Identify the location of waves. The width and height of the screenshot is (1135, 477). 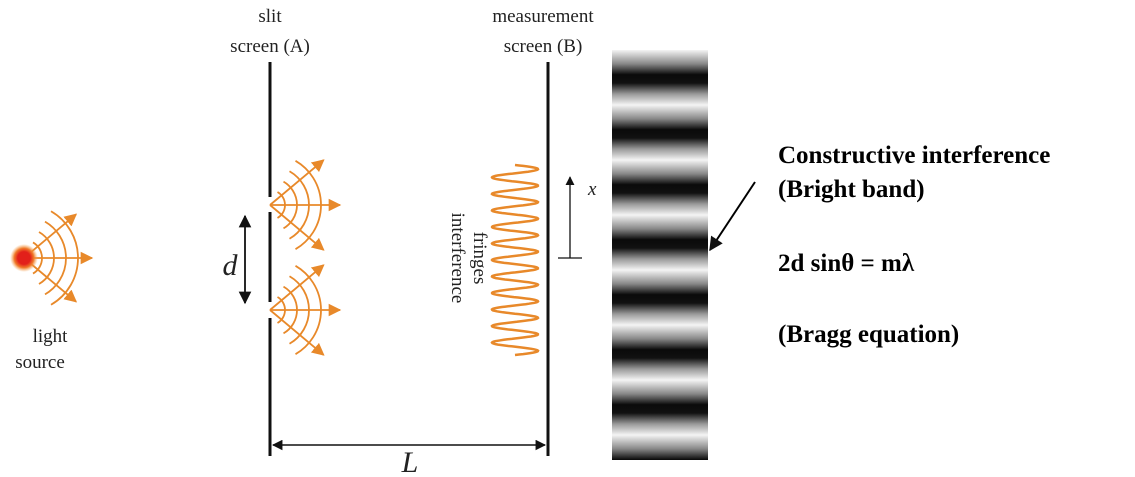
(182, 257).